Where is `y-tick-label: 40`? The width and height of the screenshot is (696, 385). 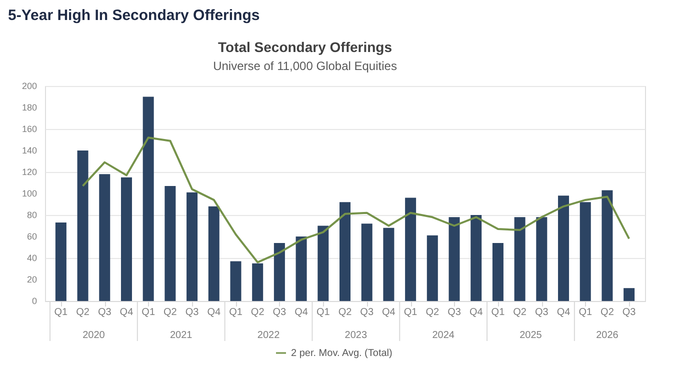 y-tick-label: 40 is located at coordinates (31, 258).